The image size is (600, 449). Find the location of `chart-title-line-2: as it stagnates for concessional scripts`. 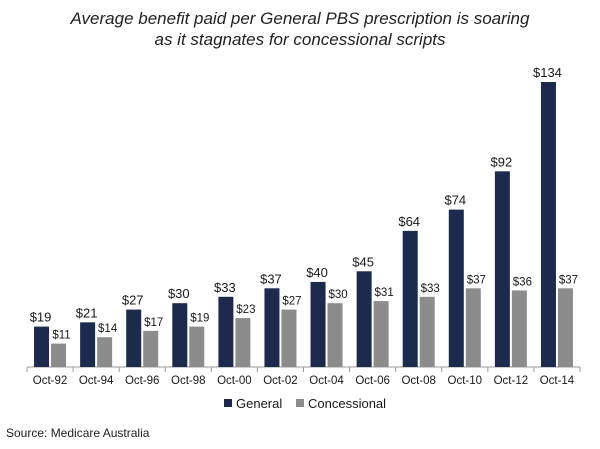

chart-title-line-2: as it stagnates for concessional scripts is located at coordinates (300, 39).